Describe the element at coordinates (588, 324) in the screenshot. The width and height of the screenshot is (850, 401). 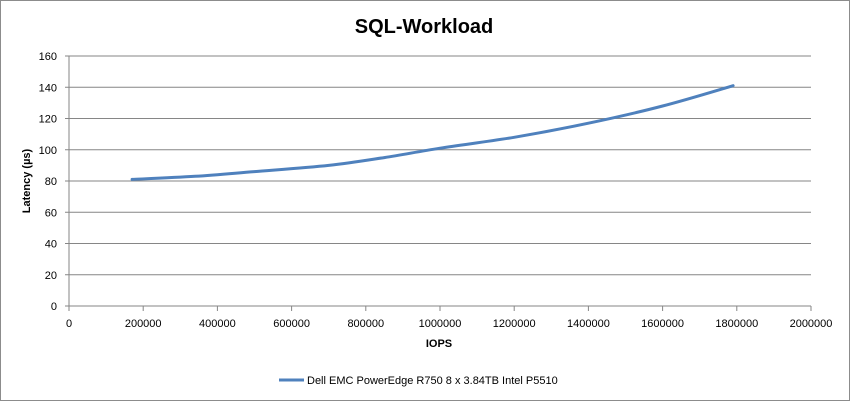
I see `x-tick-label: 1400000` at that location.